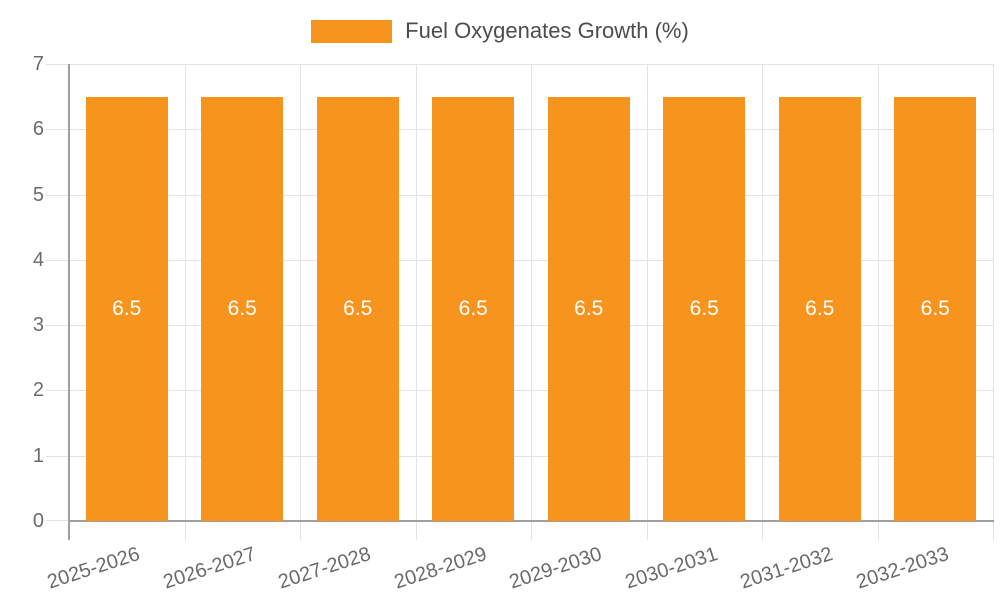  I want to click on legend-swatch-icon, so click(352, 31).